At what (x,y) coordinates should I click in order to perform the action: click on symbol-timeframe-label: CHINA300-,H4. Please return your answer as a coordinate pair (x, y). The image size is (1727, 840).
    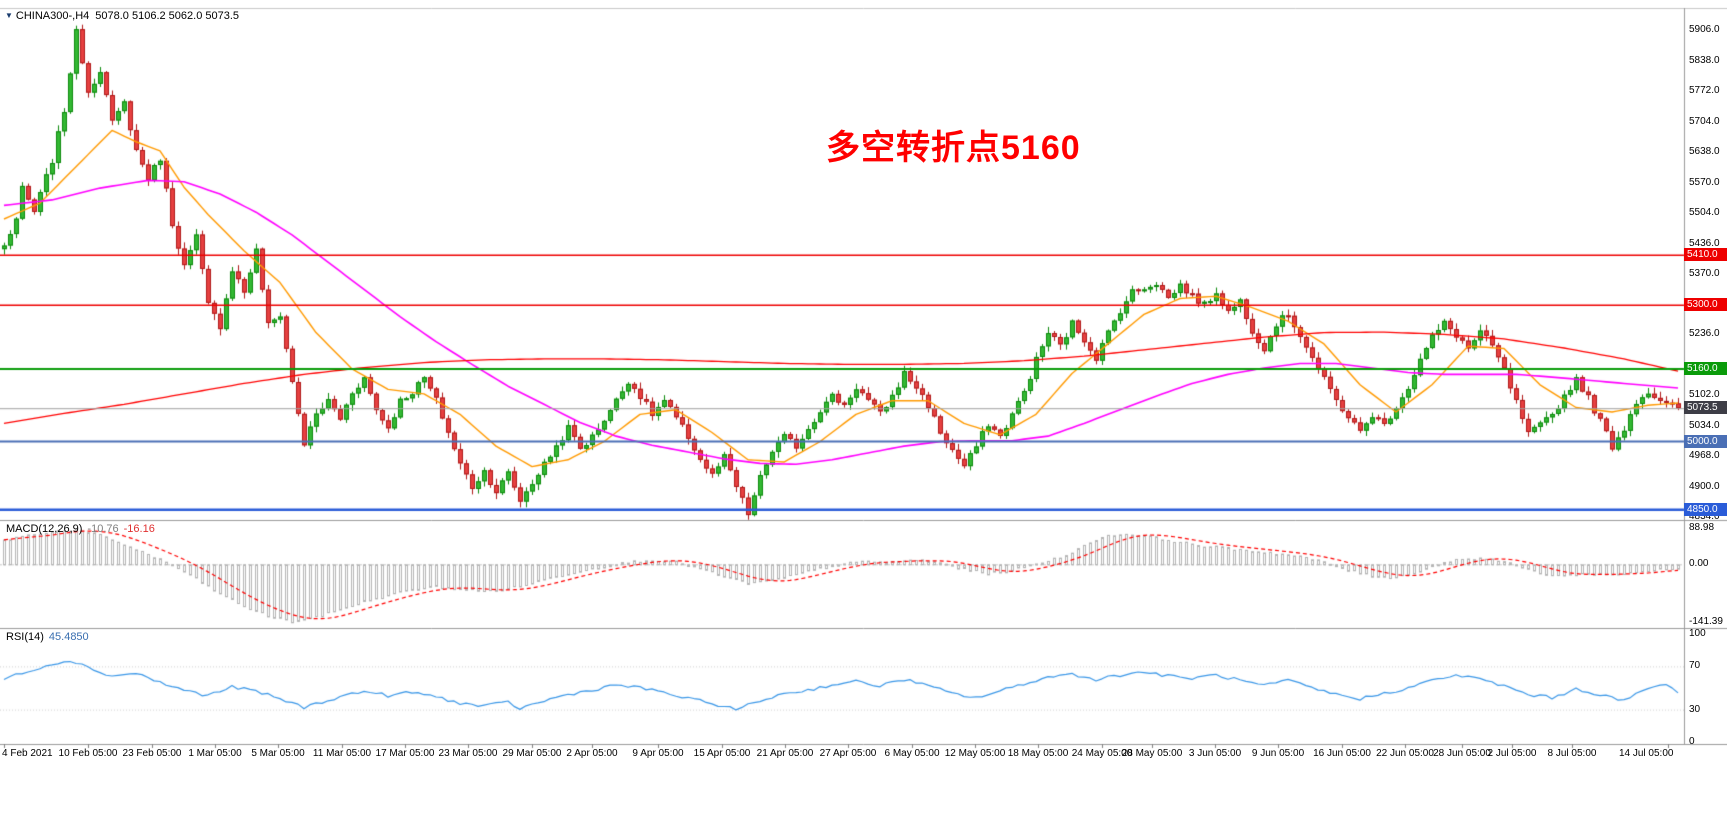
    Looking at the image, I should click on (52, 16).